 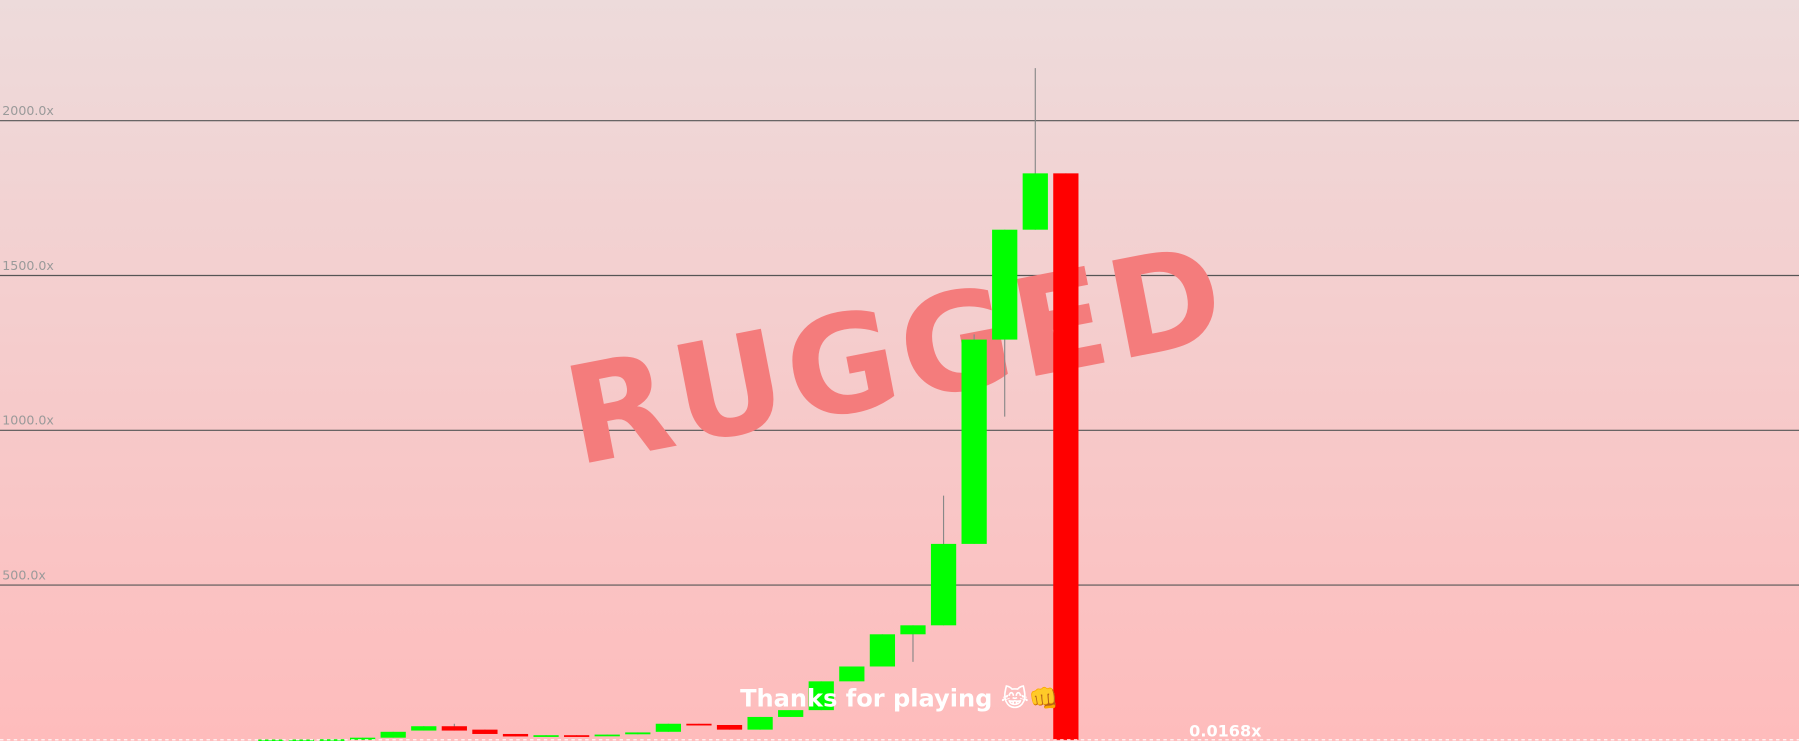 What do you see at coordinates (899, 699) in the screenshot?
I see `thanks-message: Thanks for playing 😹👊` at bounding box center [899, 699].